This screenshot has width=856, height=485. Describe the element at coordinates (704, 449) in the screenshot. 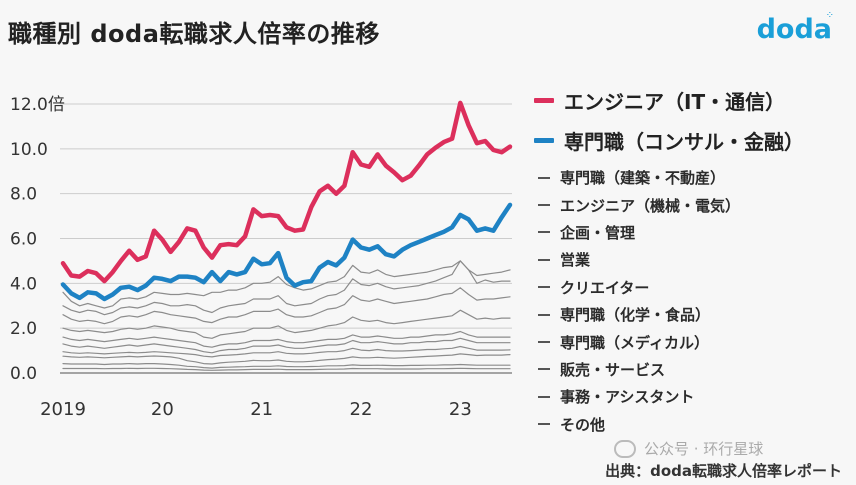

I see `watermark-text: 公众号 · 环行星球` at that location.